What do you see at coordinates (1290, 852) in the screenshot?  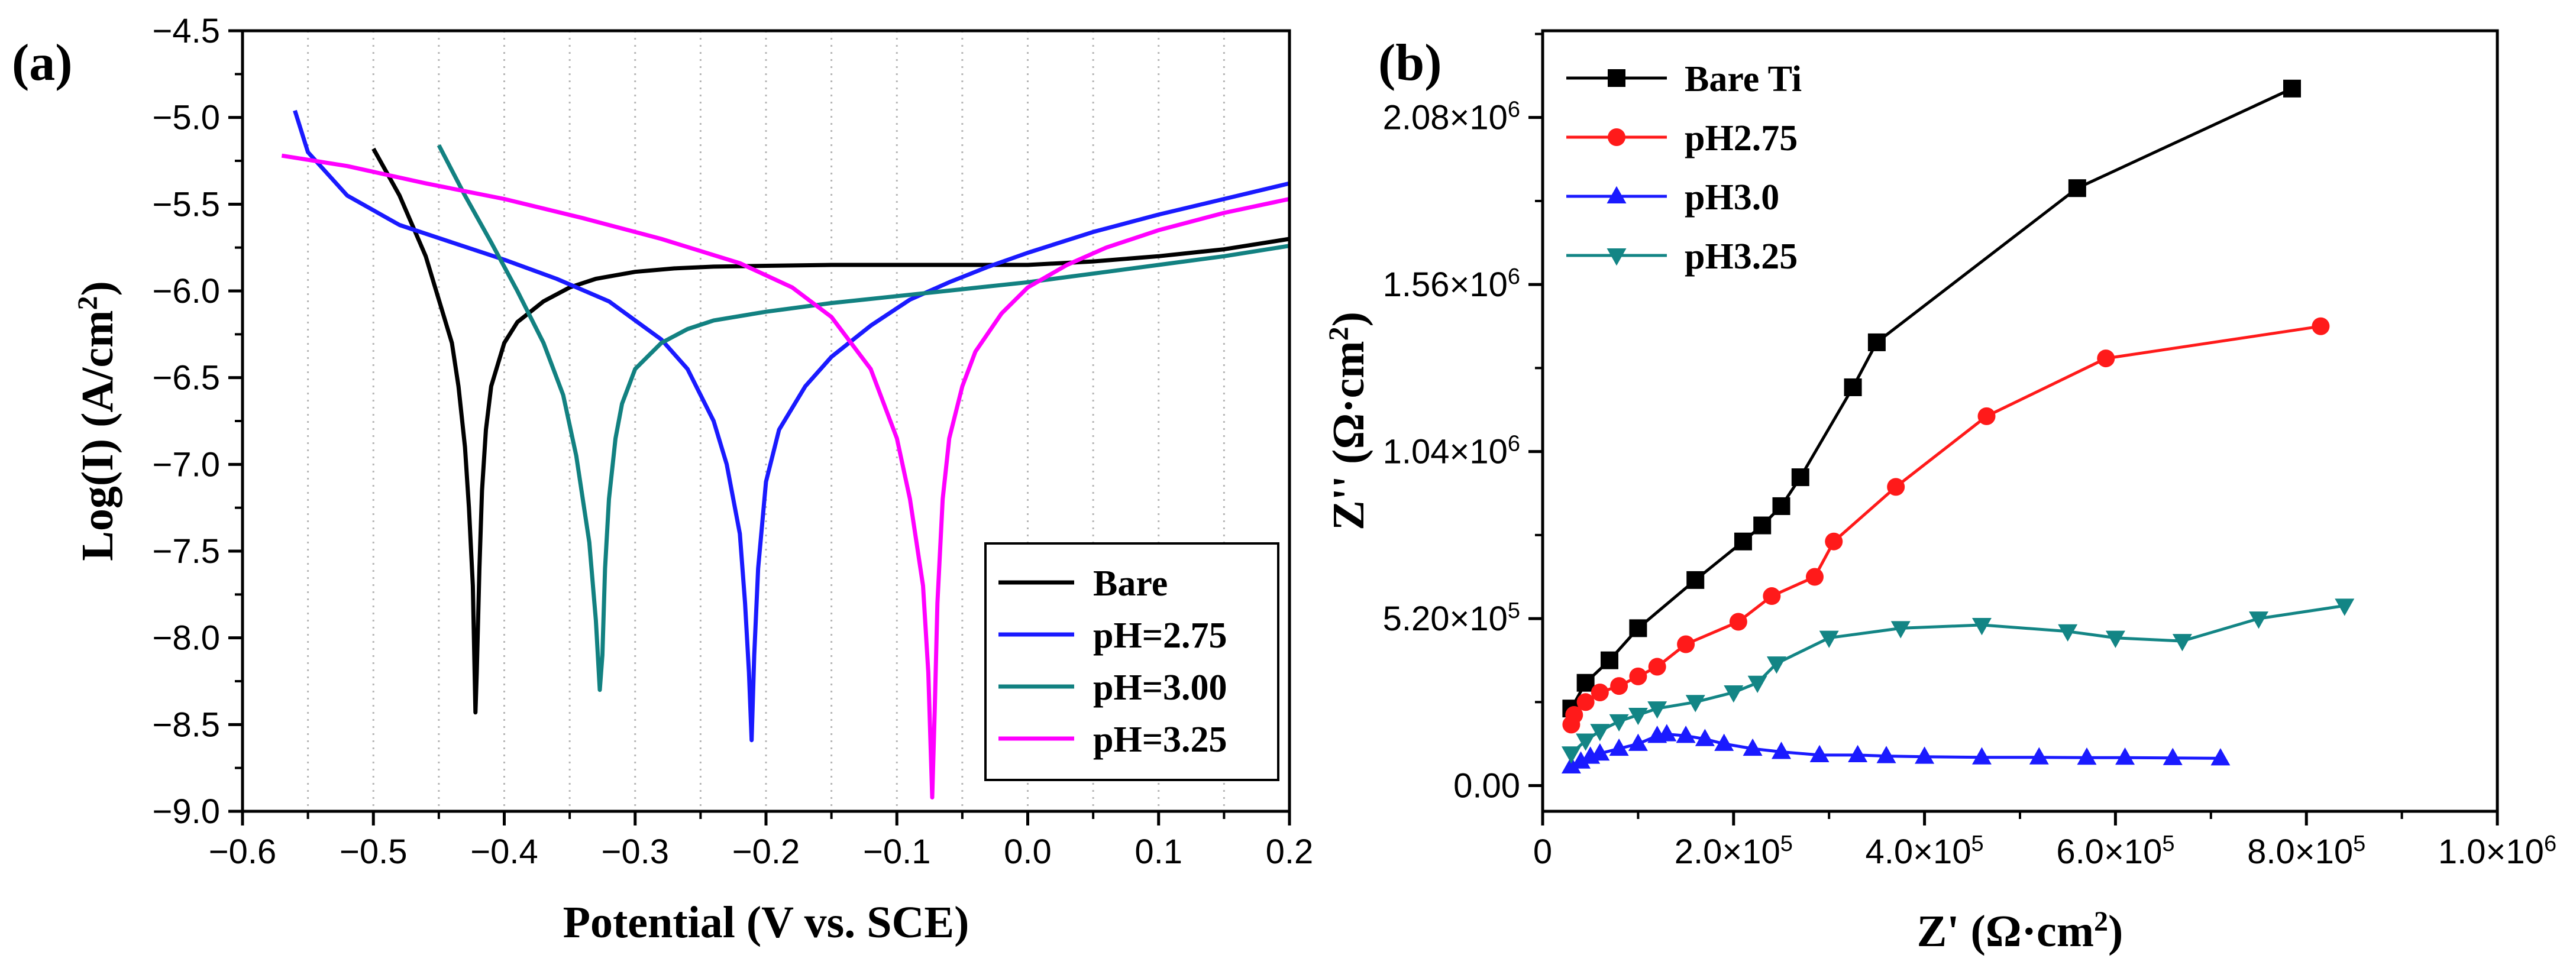 I see `x-tick-label: 0.2` at bounding box center [1290, 852].